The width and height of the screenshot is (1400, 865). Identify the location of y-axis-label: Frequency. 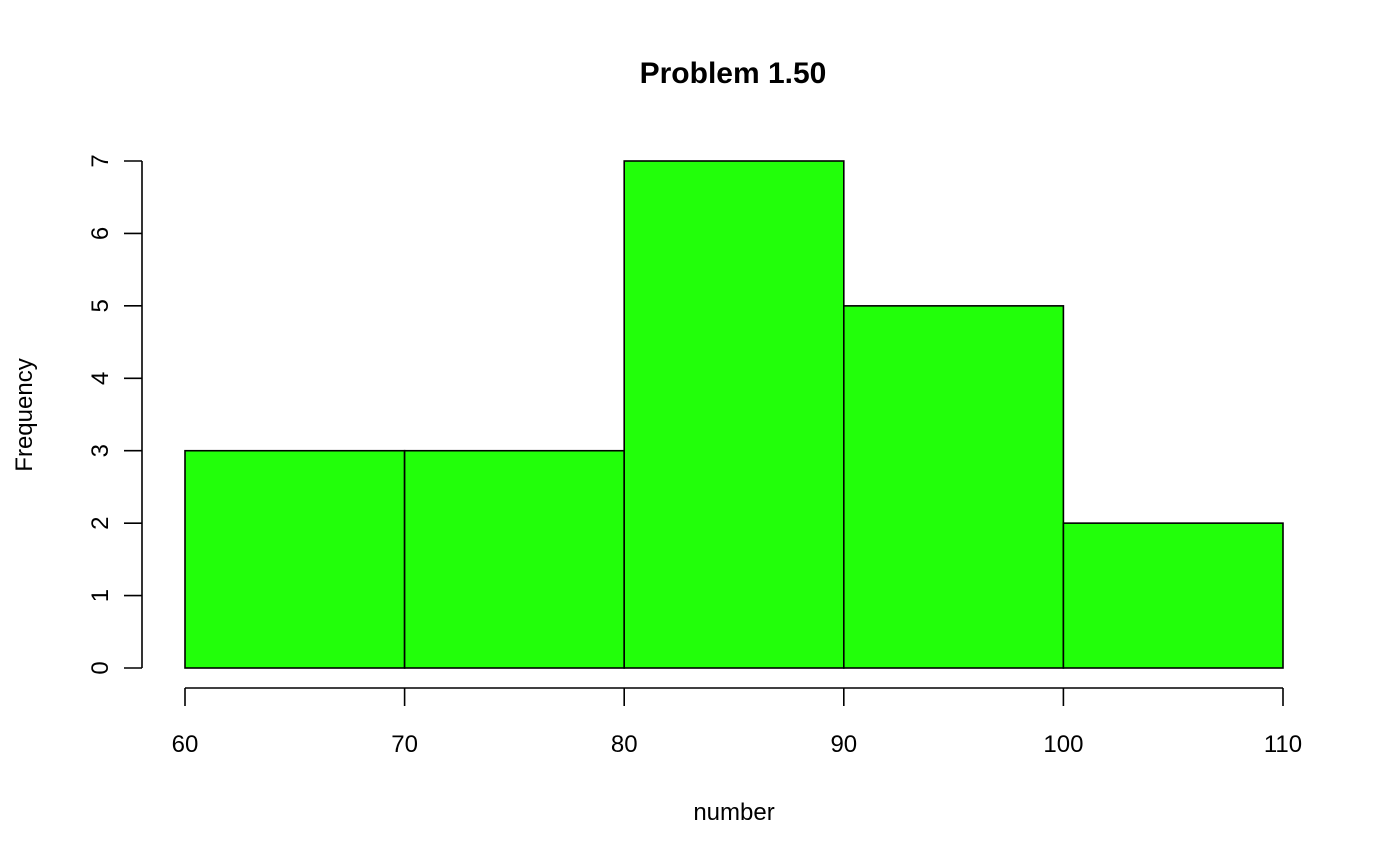
(24, 414).